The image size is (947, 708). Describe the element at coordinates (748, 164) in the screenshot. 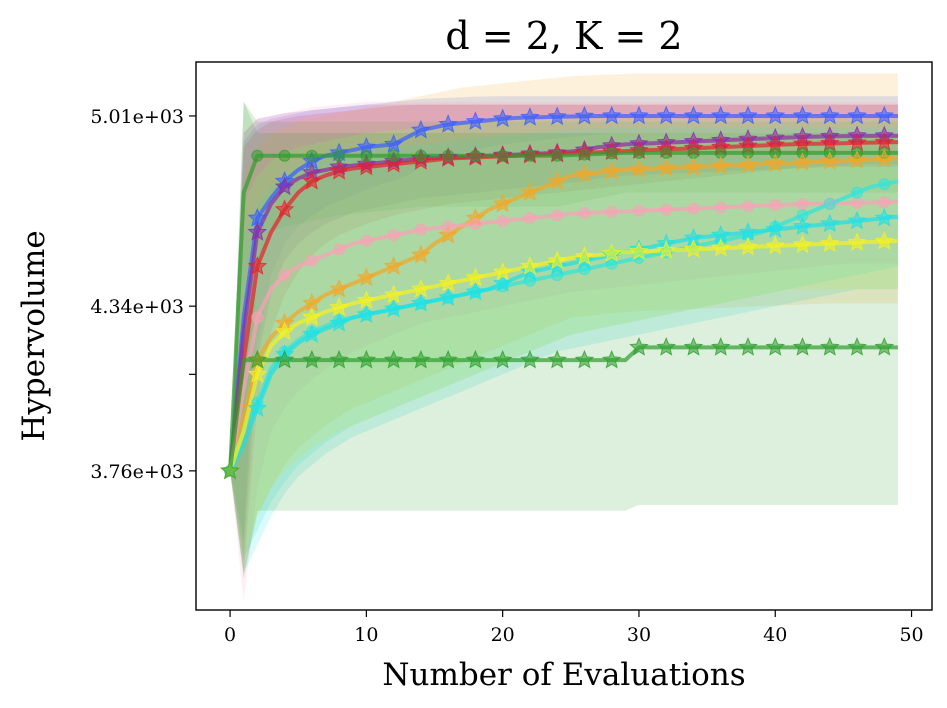

I see `marker-series-5-x38` at that location.